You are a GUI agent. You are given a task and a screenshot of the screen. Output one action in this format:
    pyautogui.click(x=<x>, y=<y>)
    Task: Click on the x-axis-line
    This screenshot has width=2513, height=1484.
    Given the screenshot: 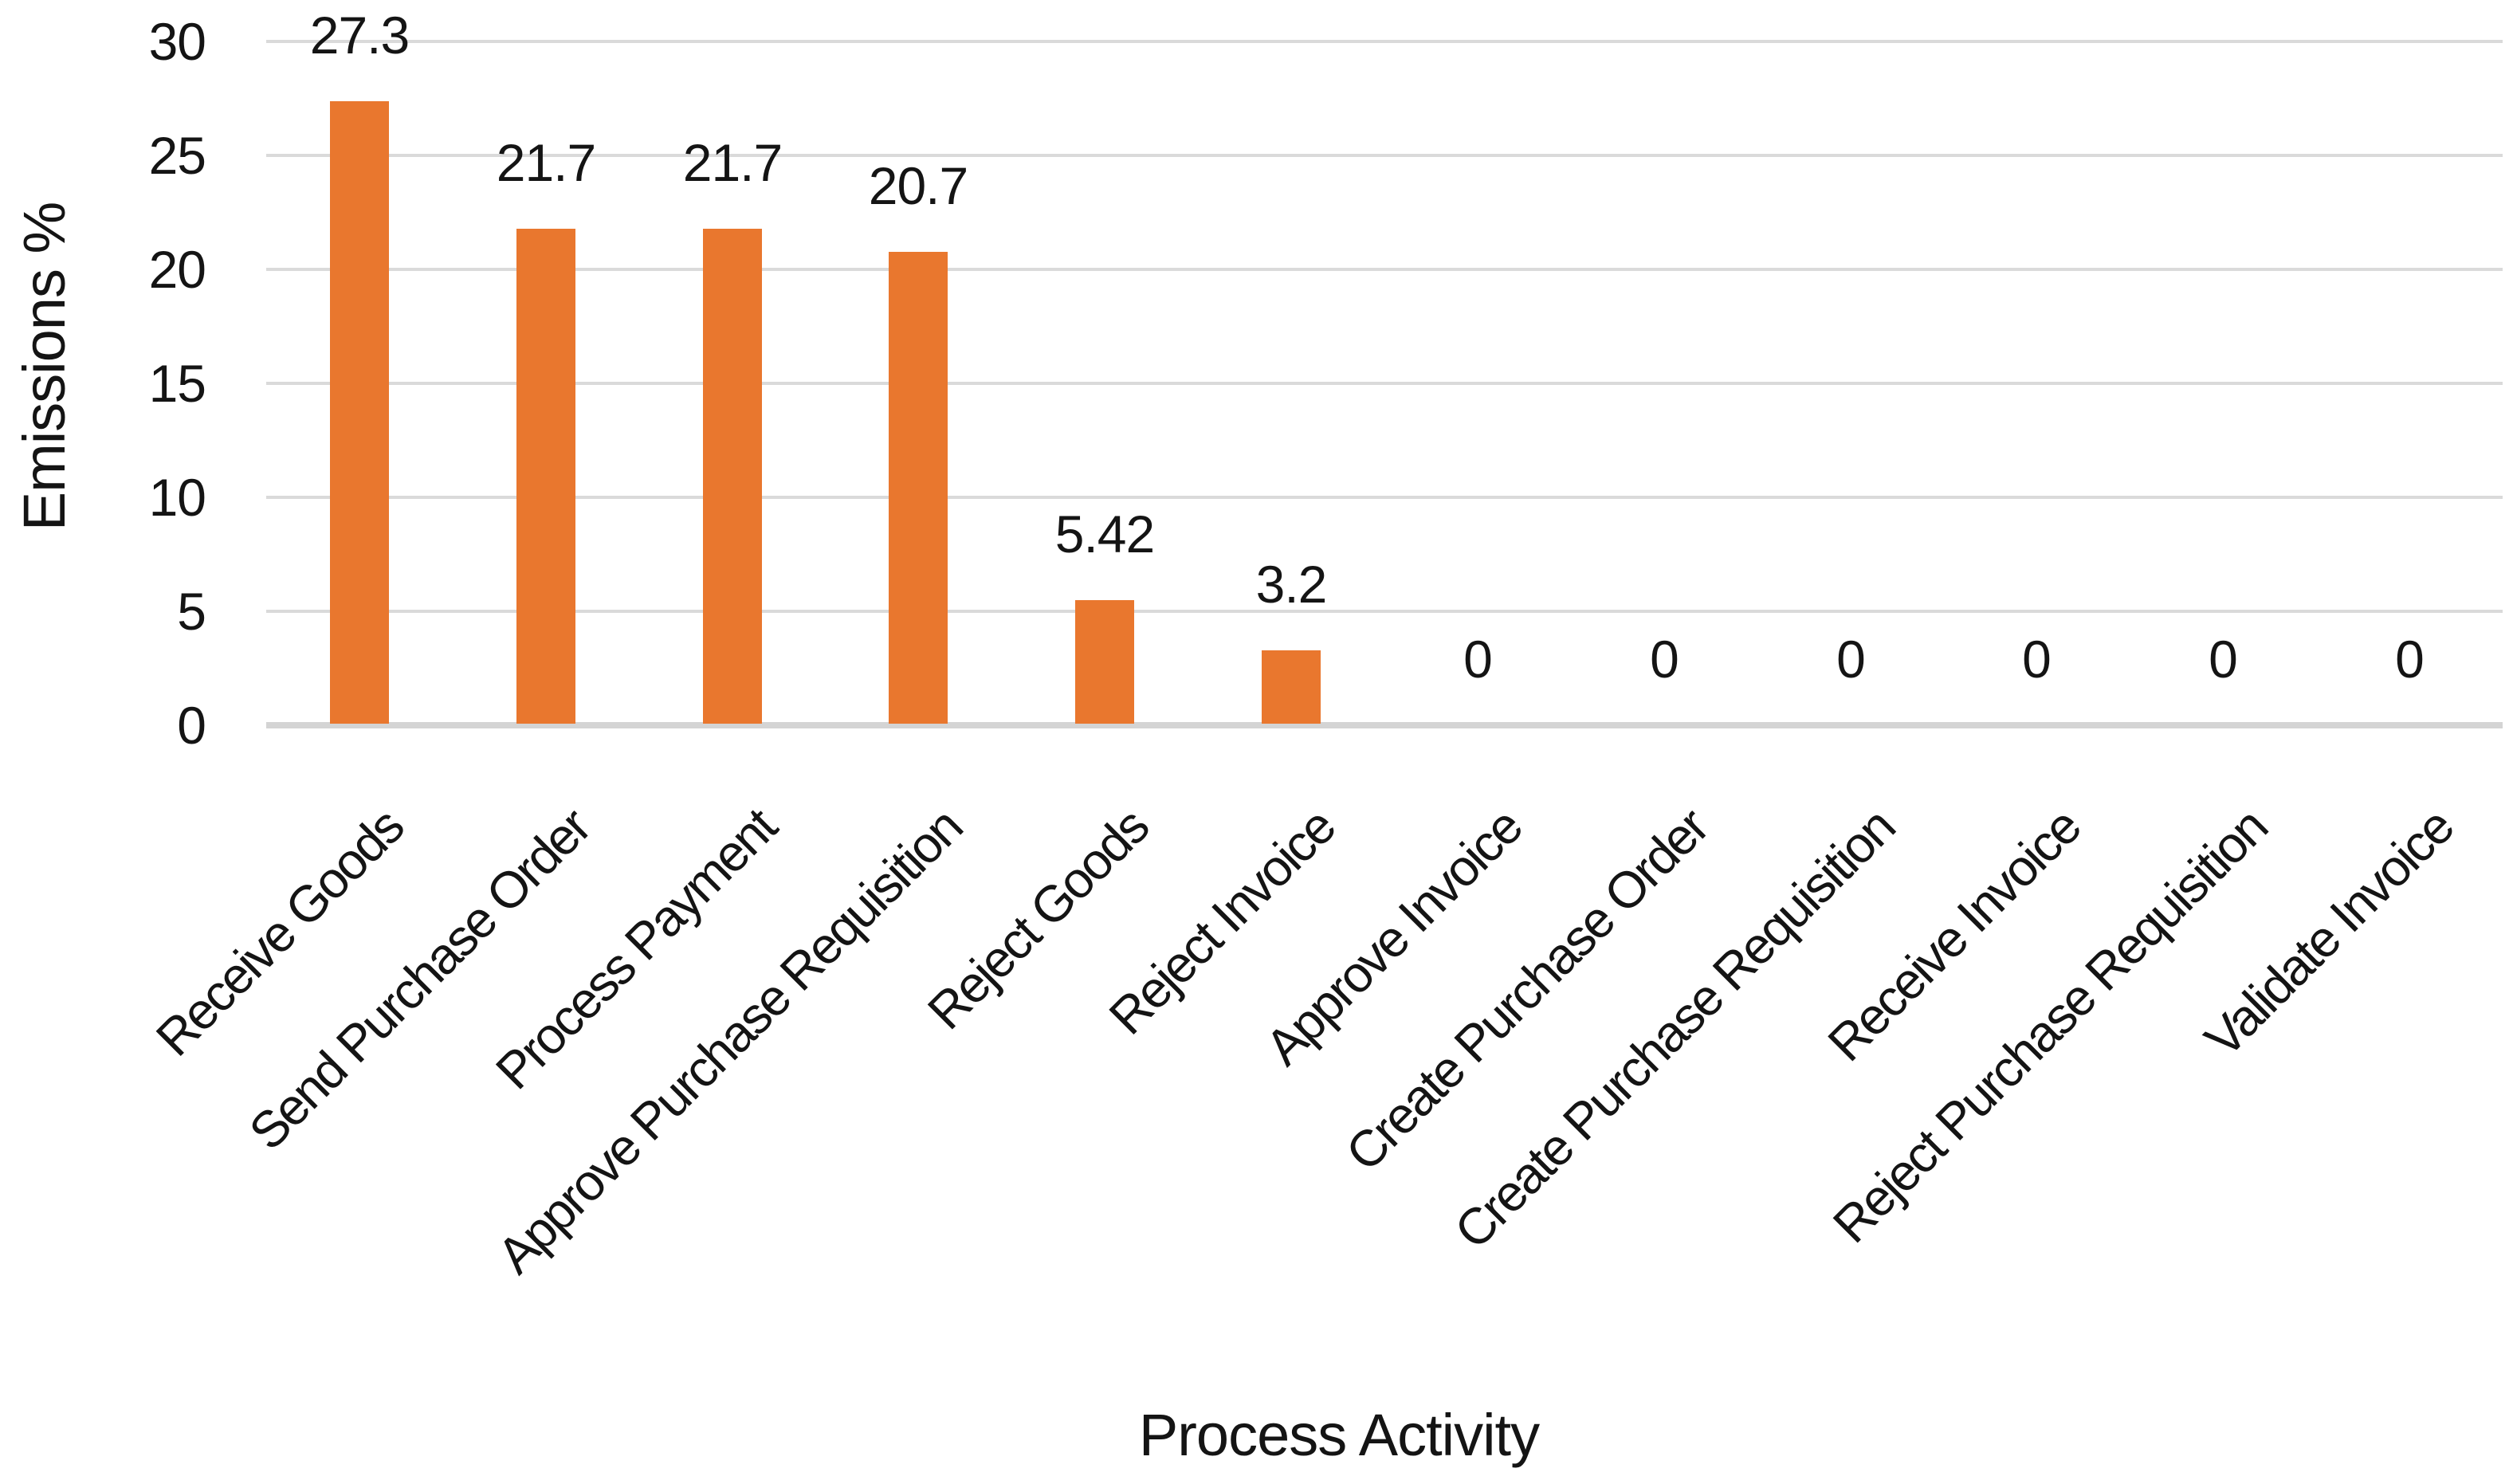 What is the action you would take?
    pyautogui.click(x=1384, y=725)
    